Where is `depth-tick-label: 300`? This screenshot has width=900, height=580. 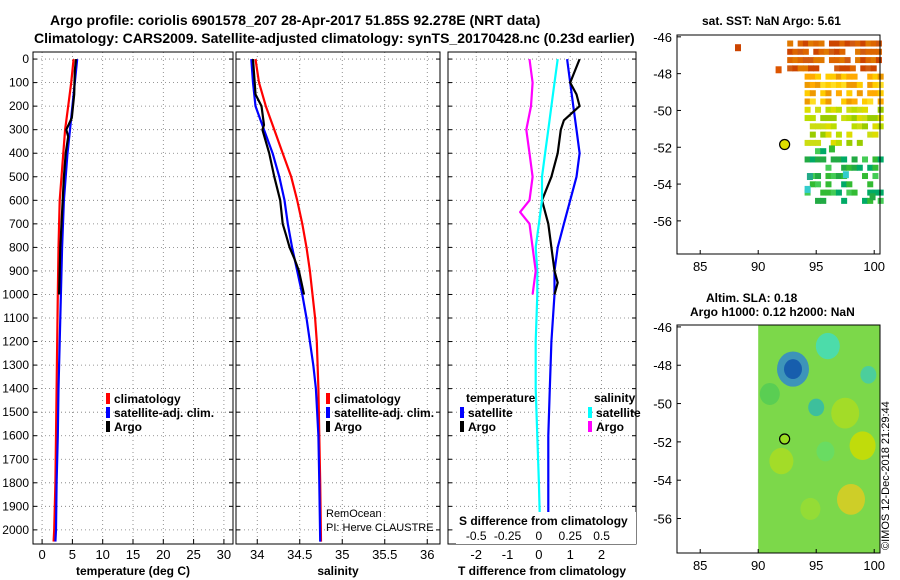 depth-tick-label: 300 is located at coordinates (19, 130).